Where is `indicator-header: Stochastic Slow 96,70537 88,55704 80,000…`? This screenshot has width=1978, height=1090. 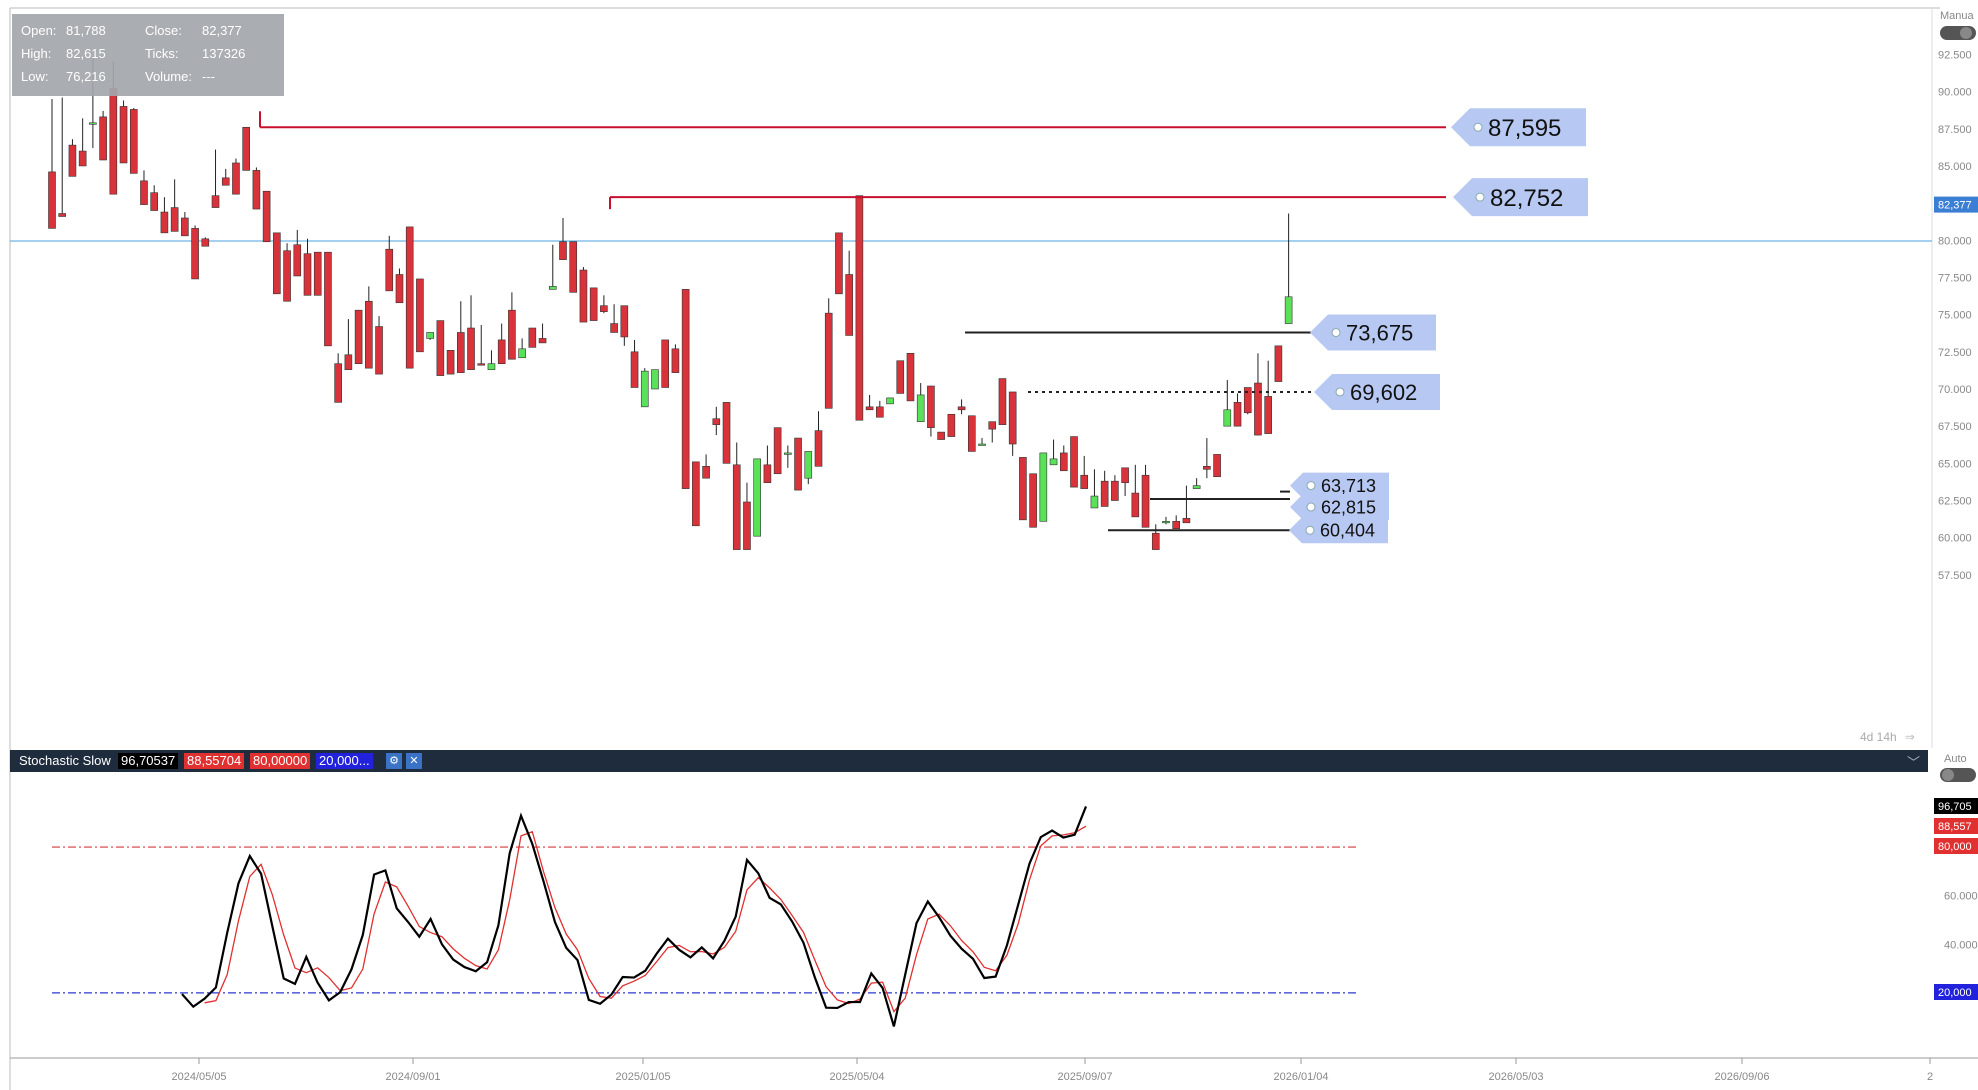
indicator-header: Stochastic Slow 96,70537 88,55704 80,000… is located at coordinates (969, 761).